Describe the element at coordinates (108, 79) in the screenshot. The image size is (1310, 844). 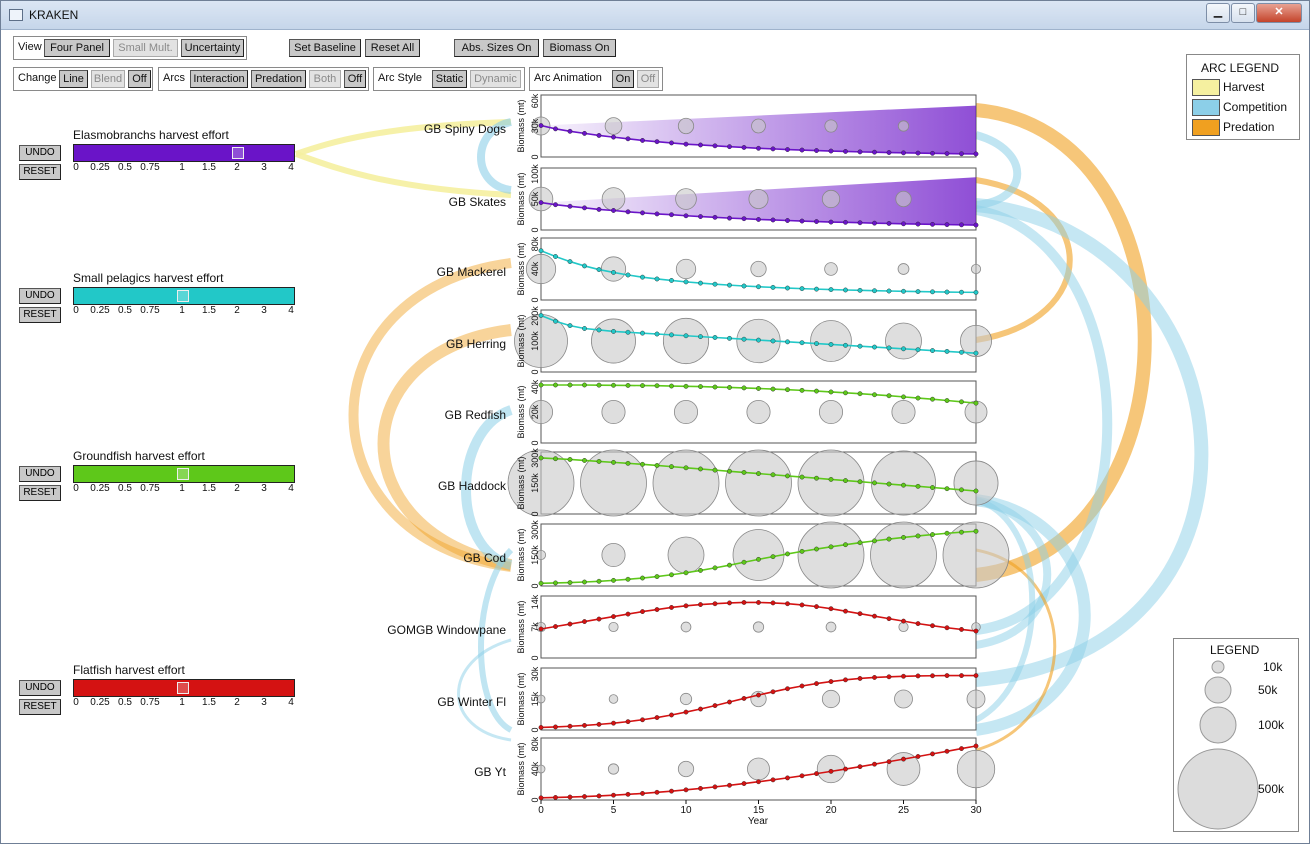
I see `change-blend-button: Blend` at that location.